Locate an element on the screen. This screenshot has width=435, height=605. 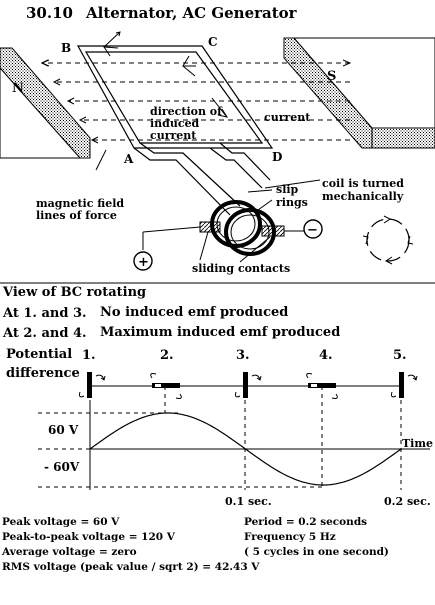
coil-label-line1: coil is turned is located at coordinates (363, 183).